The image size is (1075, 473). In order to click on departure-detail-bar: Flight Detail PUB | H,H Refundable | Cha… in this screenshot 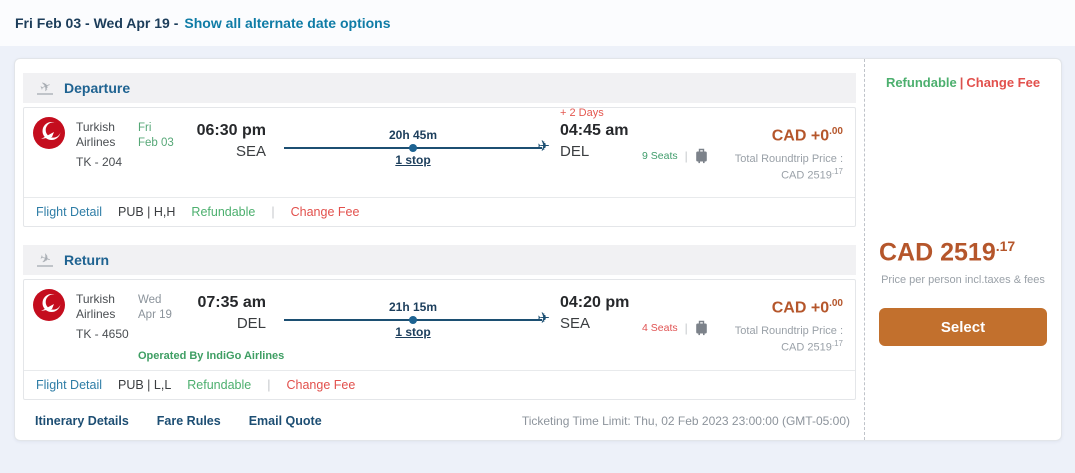, I will do `click(439, 211)`.